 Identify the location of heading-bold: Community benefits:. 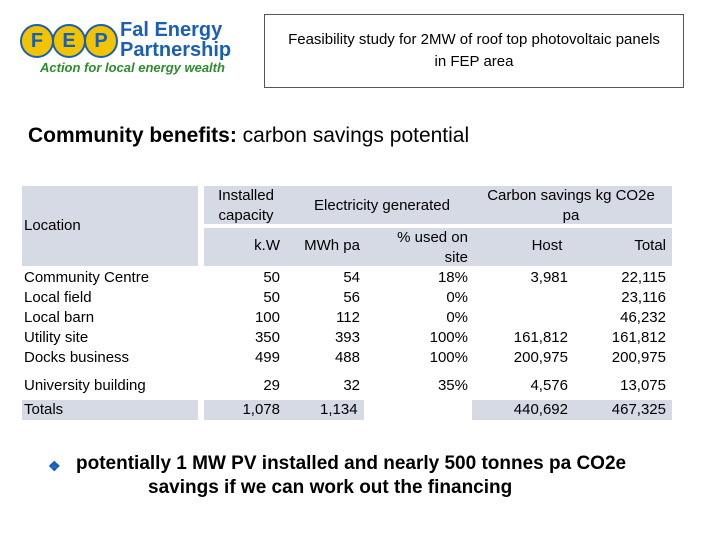
(132, 135).